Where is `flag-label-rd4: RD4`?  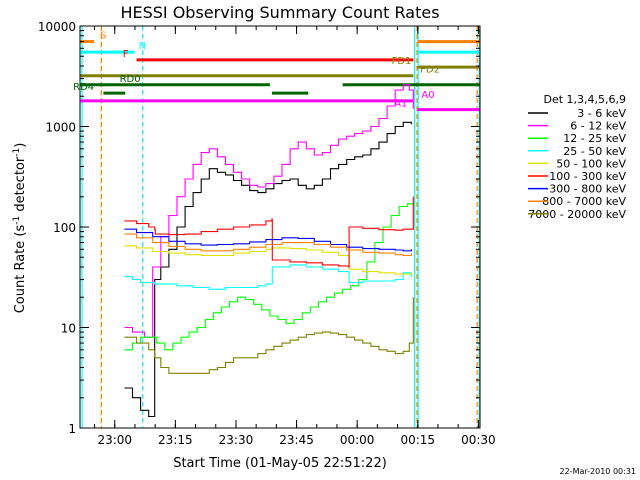
flag-label-rd4: RD4 is located at coordinates (83, 87).